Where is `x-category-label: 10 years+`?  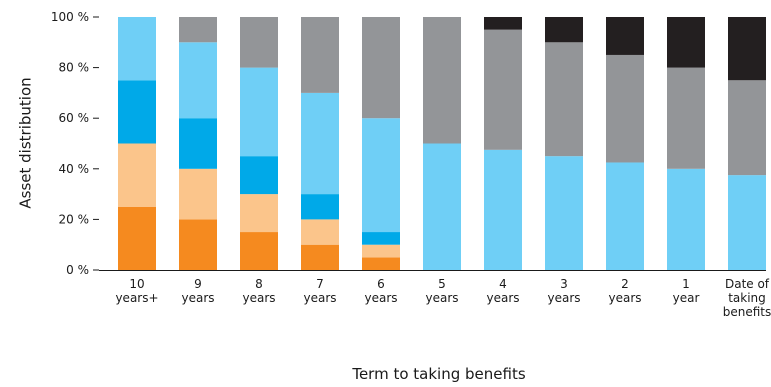 x-category-label: 10 years+ is located at coordinates (136, 291).